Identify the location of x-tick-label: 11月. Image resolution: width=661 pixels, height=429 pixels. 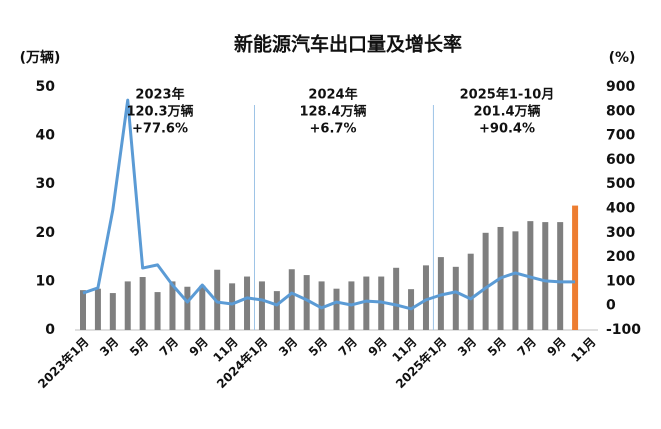
(583, 350).